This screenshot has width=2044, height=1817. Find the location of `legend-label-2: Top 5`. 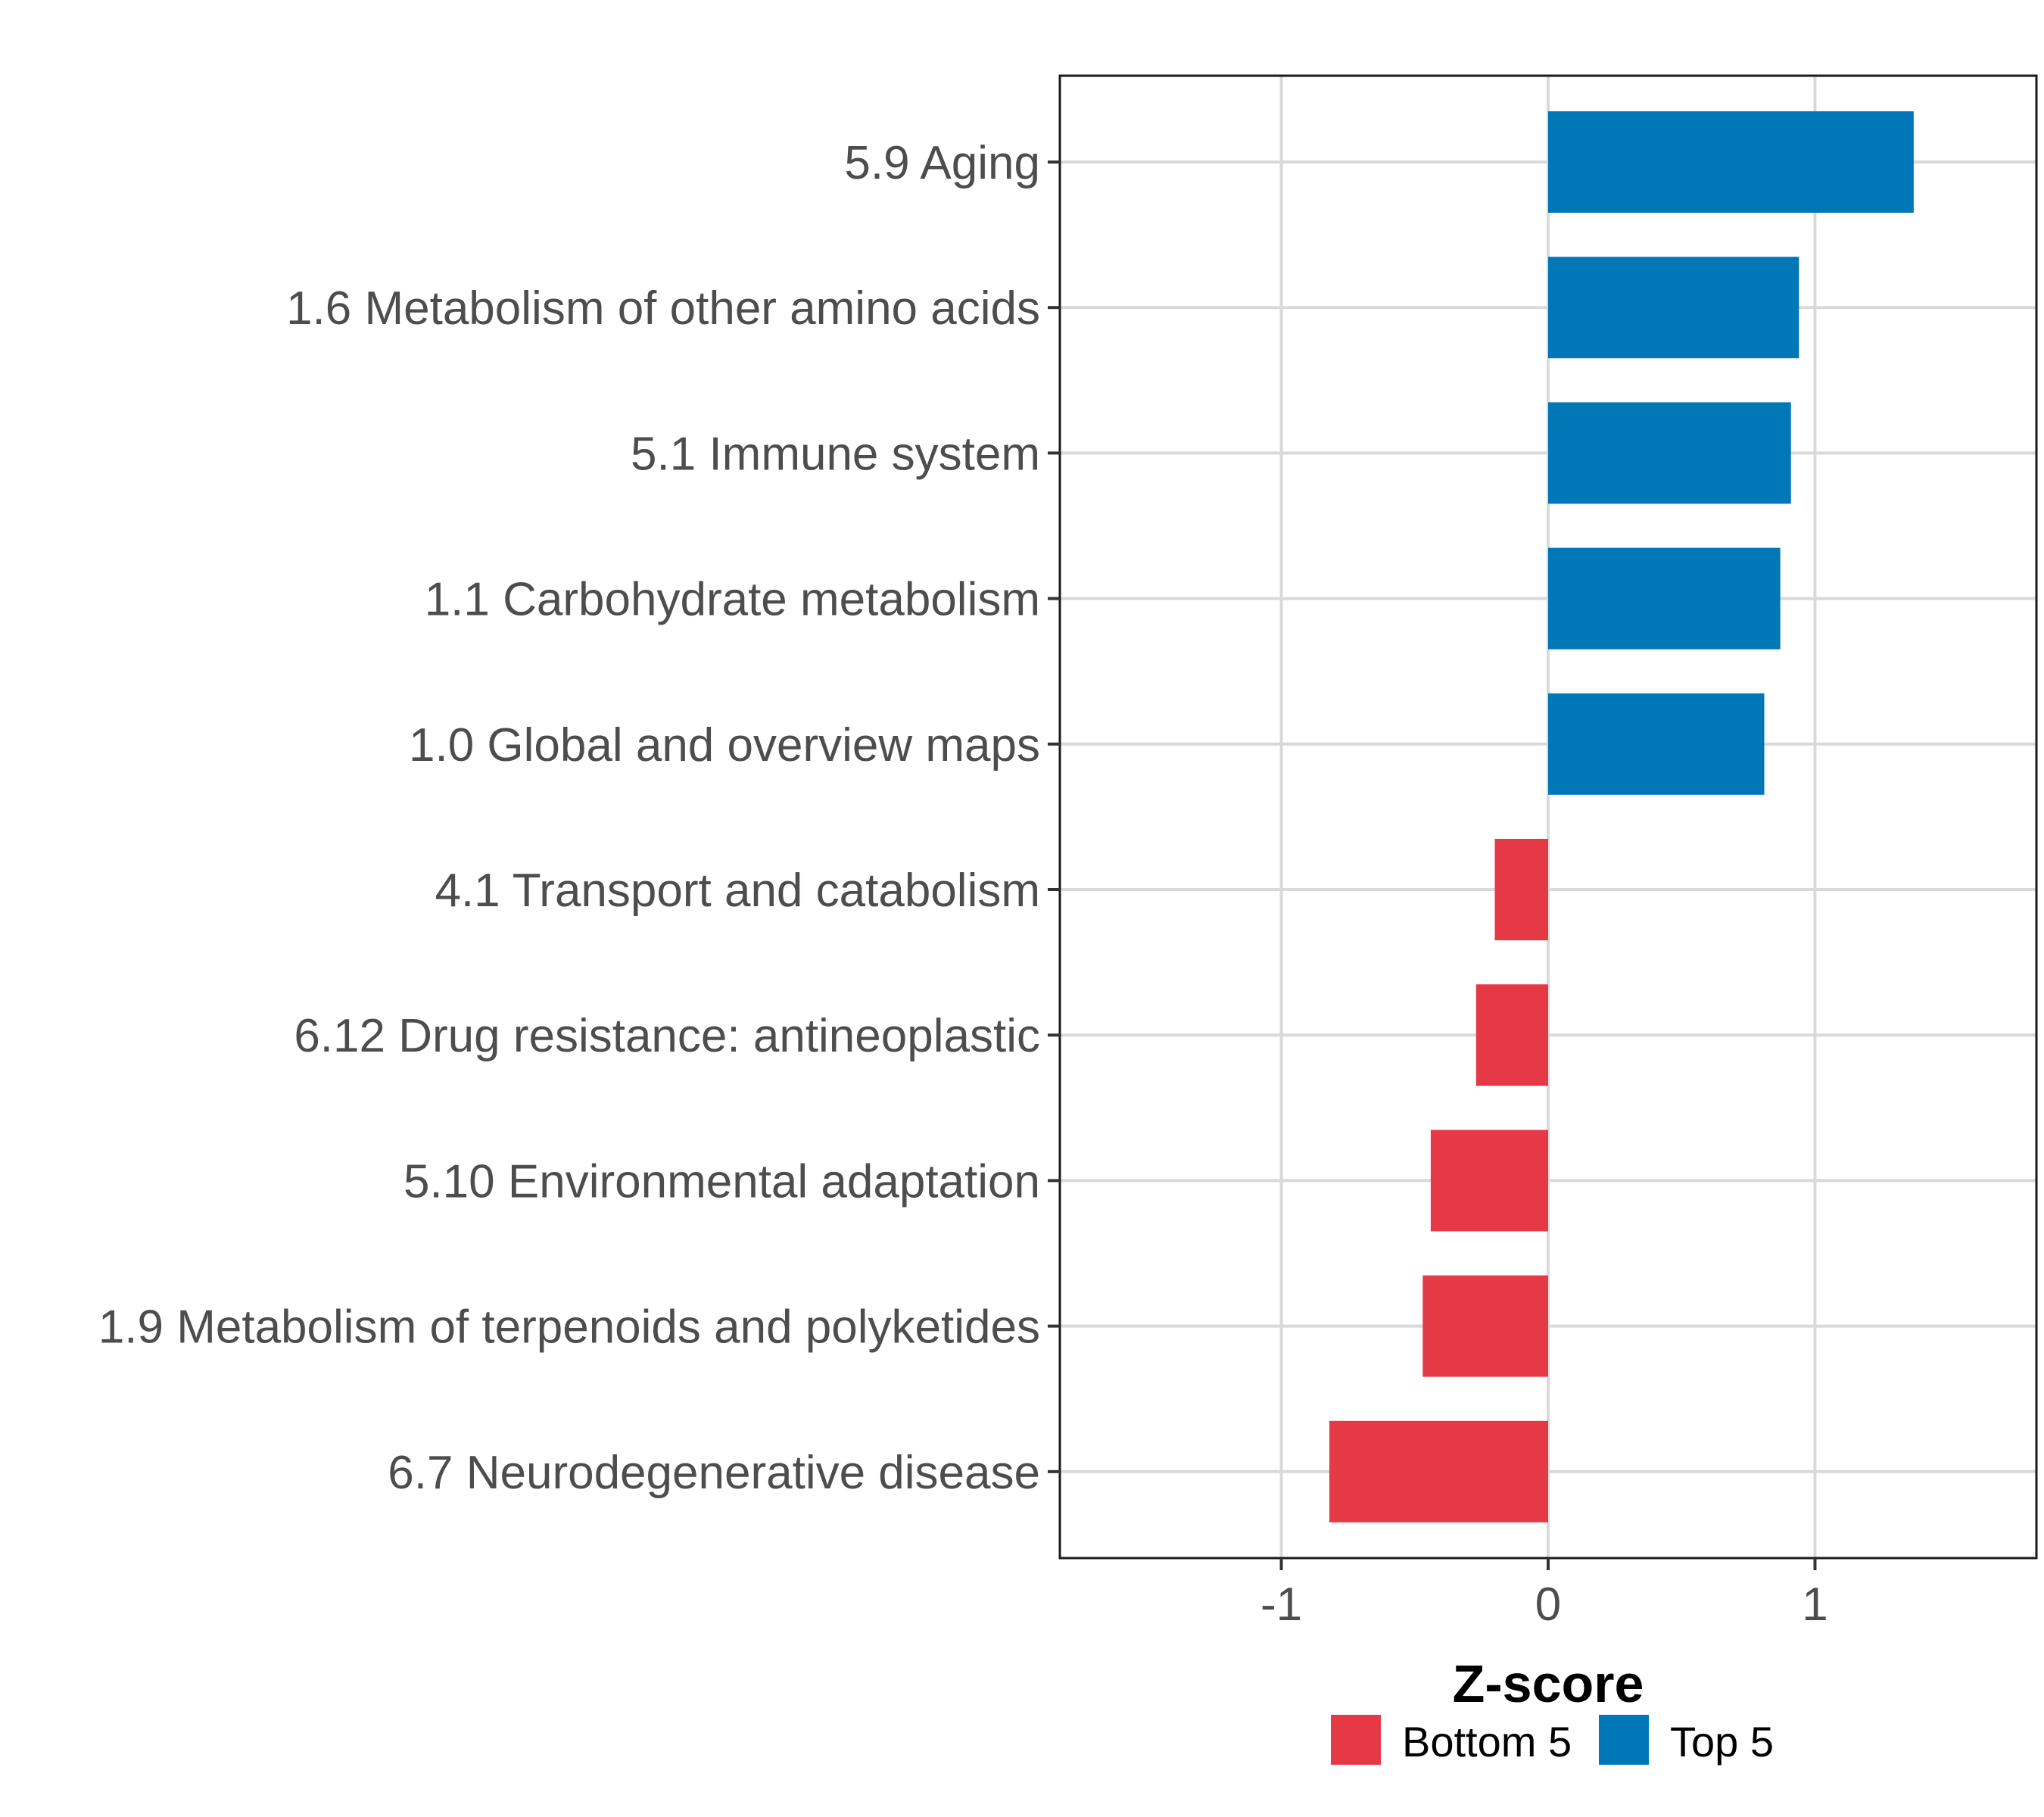

legend-label-2: Top 5 is located at coordinates (1722, 1742).